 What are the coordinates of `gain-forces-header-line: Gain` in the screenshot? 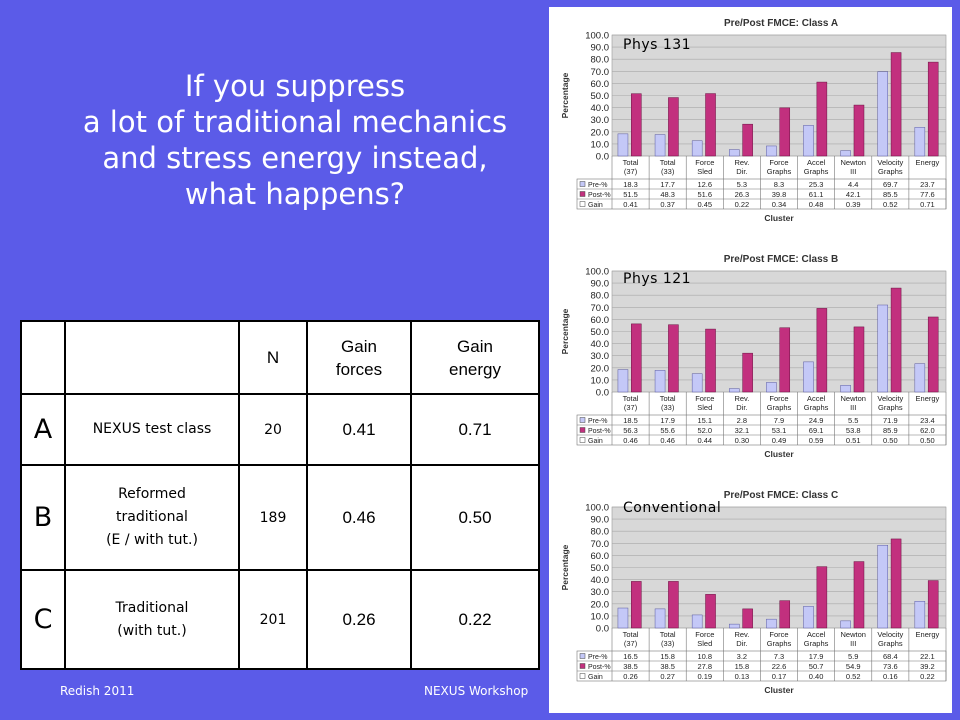 It's located at (359, 346).